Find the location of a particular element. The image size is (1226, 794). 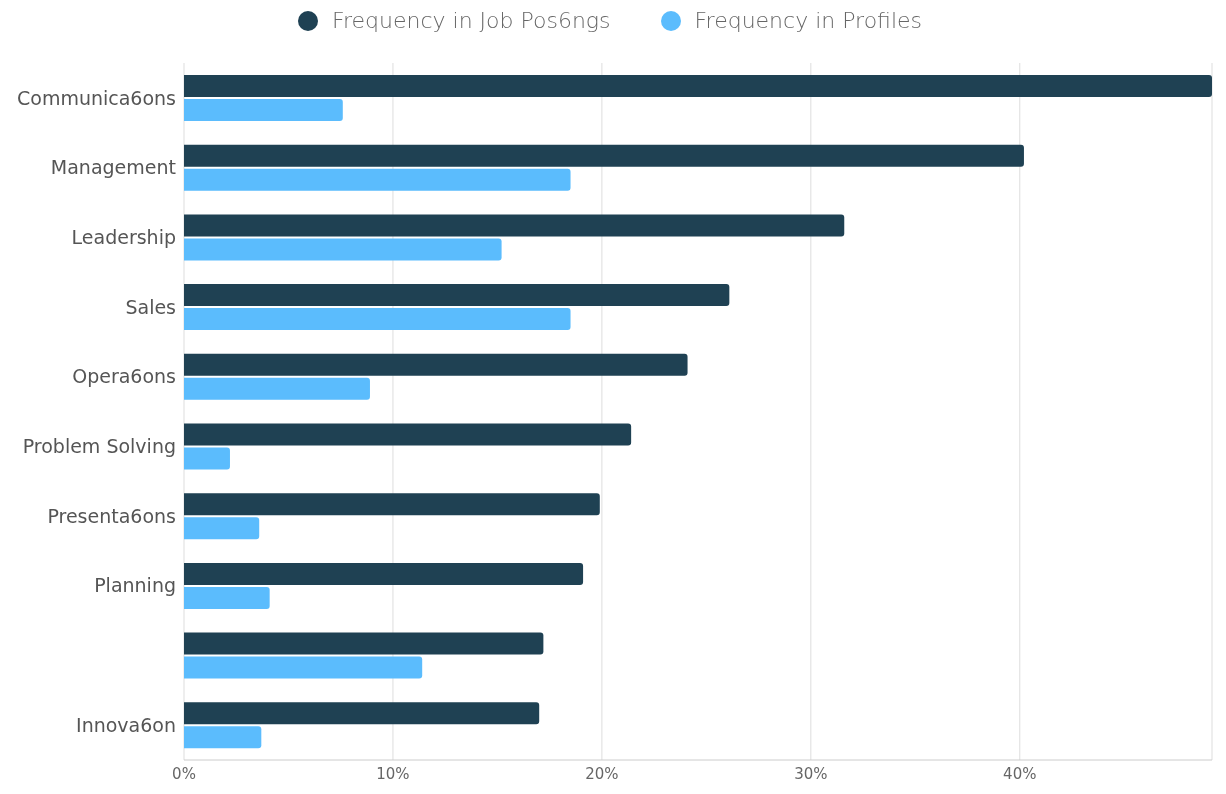

x-tick-label: 40% is located at coordinates (1020, 773).